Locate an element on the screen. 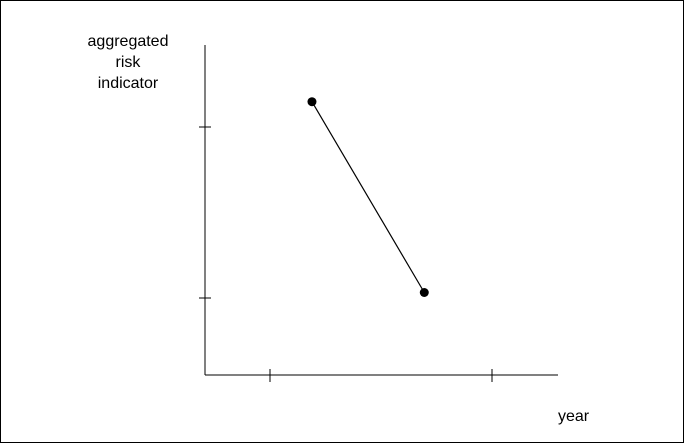 The width and height of the screenshot is (684, 443). y-axis-title-line-3: indicator is located at coordinates (128, 83).